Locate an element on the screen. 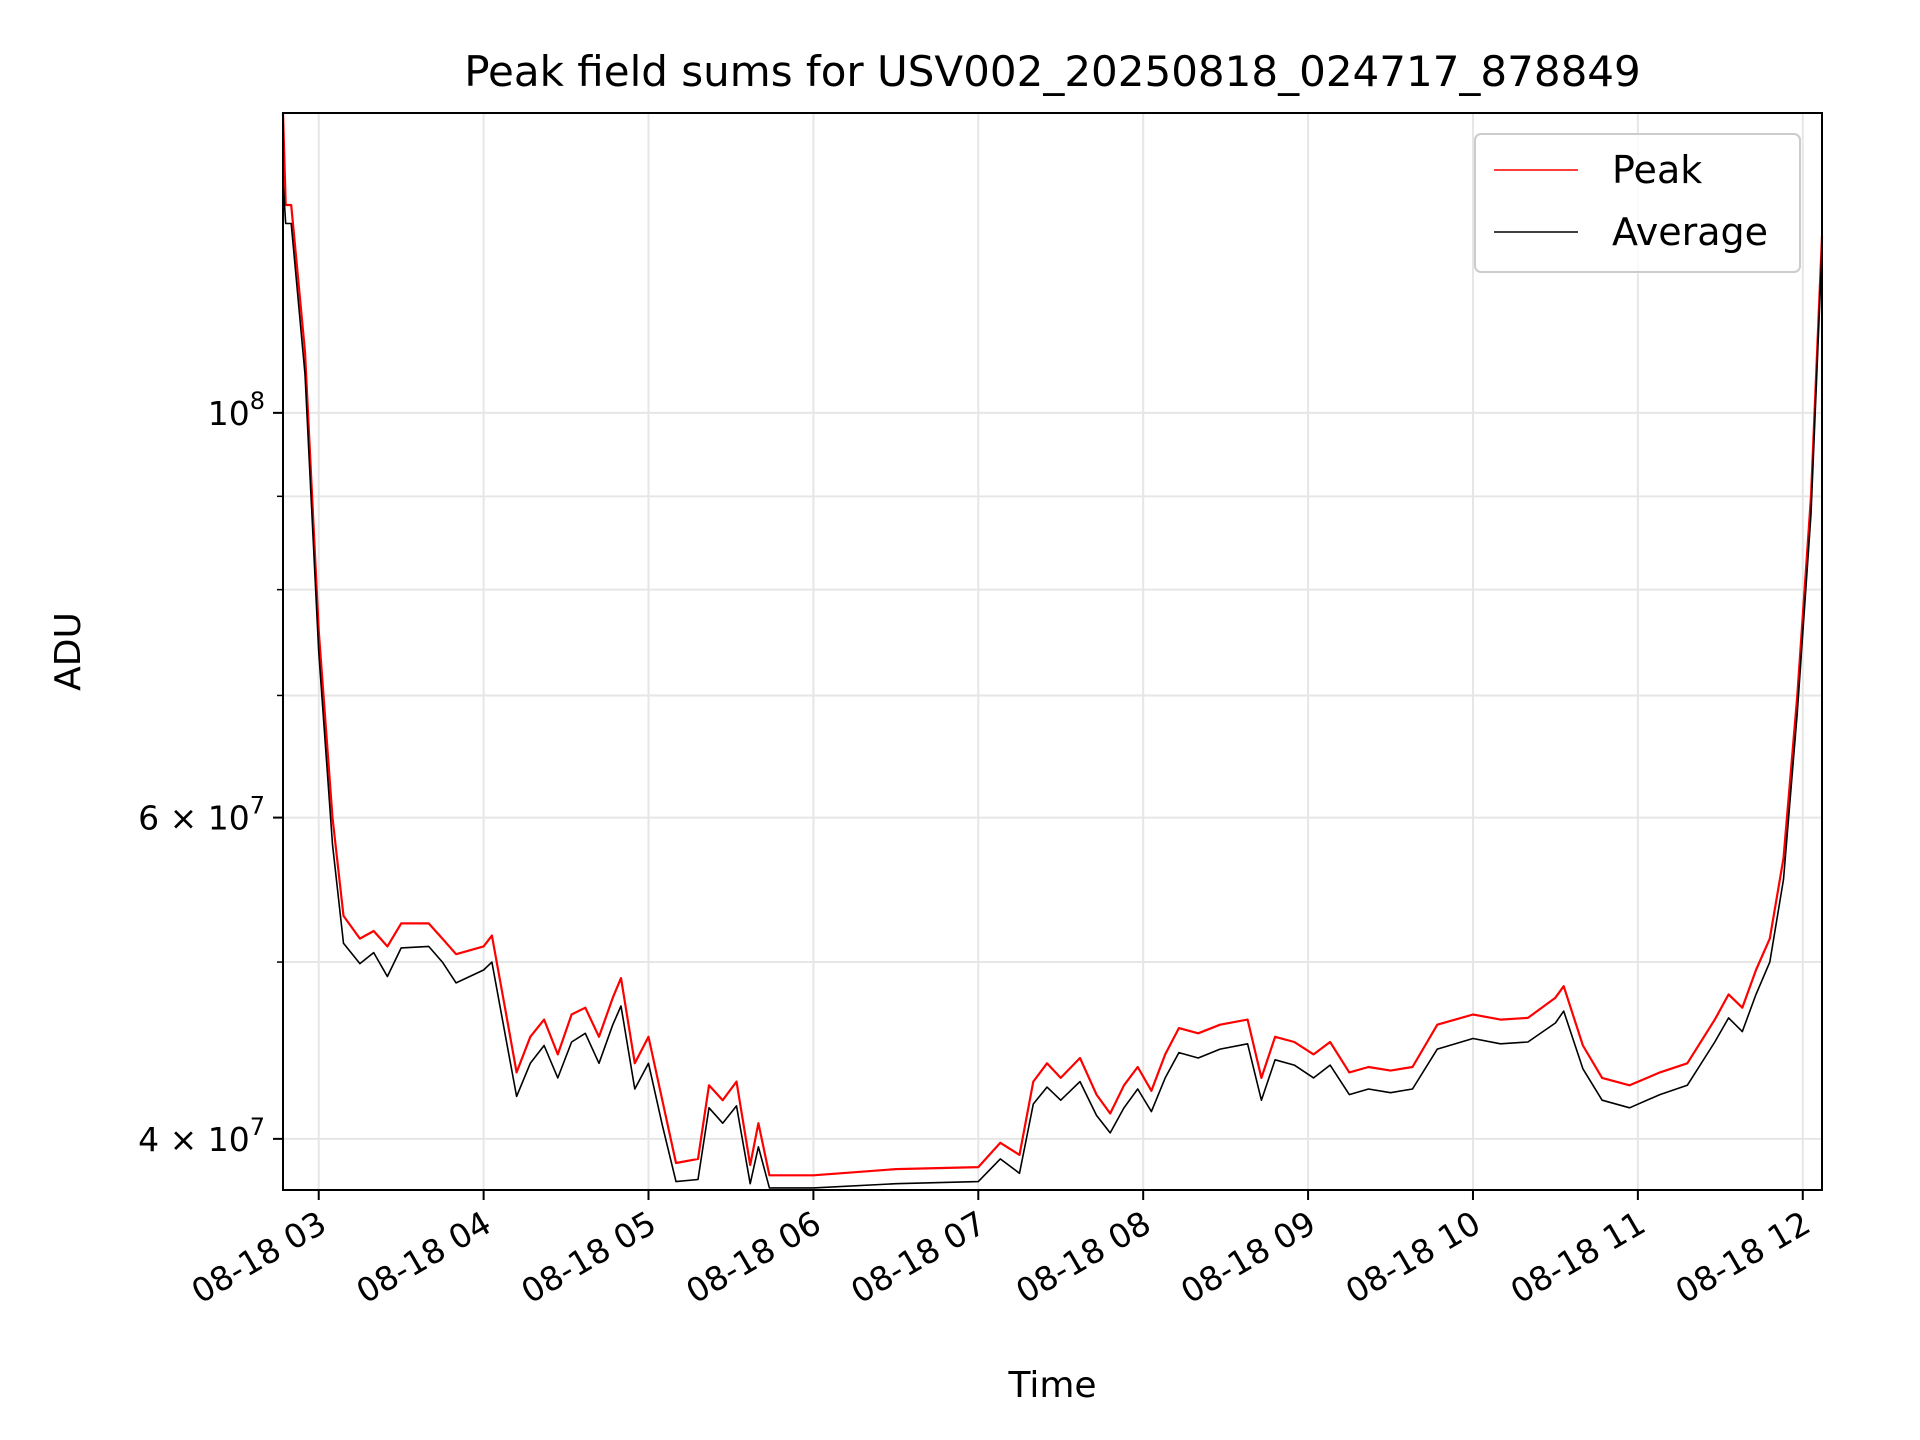 This screenshot has height=1440, width=1920. legend-label-average: Average is located at coordinates (1690, 232).